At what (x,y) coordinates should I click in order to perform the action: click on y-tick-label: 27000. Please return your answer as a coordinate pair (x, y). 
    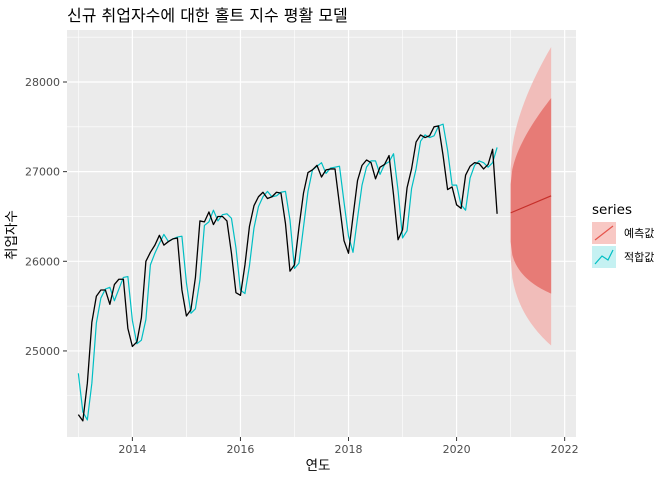
    Looking at the image, I should click on (42, 172).